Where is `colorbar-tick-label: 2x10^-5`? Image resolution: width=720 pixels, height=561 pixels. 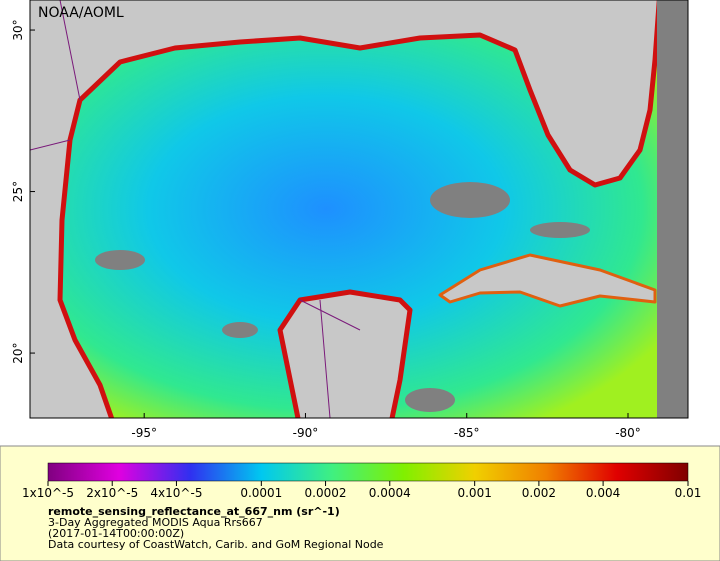 colorbar-tick-label: 2x10^-5 is located at coordinates (112, 493).